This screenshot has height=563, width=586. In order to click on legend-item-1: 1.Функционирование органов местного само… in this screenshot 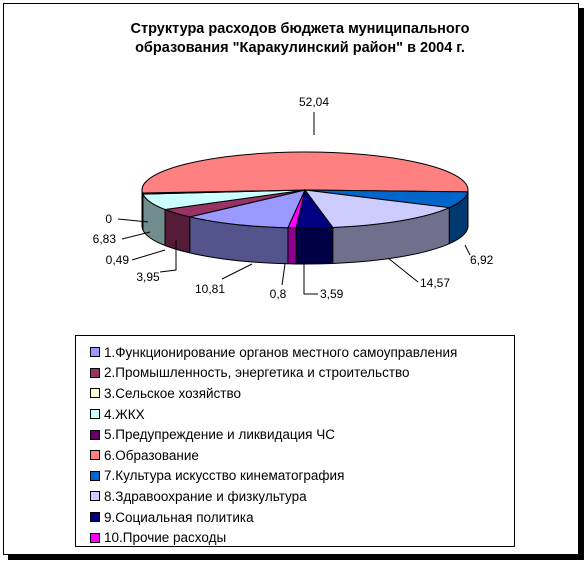, I will do `click(295, 352)`.